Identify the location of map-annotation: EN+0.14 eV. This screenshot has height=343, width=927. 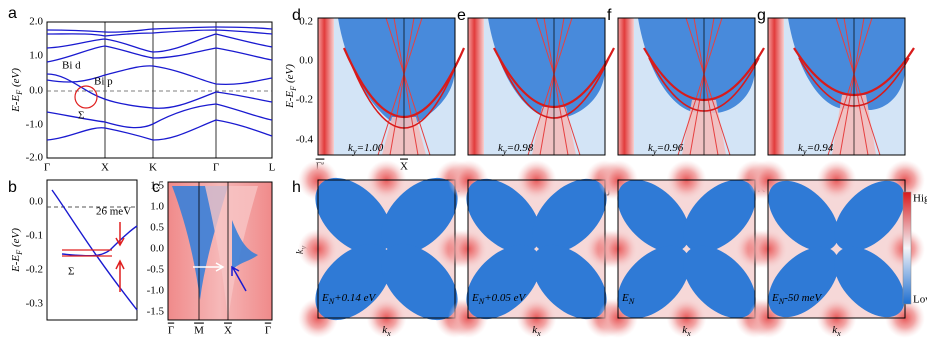
(349, 299).